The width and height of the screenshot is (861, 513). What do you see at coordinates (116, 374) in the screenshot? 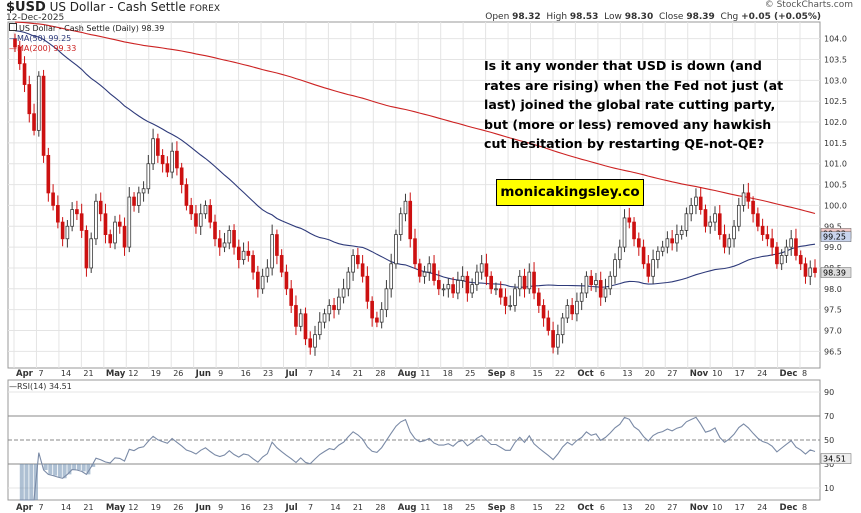
I see `date-tick-label: May` at bounding box center [116, 374].